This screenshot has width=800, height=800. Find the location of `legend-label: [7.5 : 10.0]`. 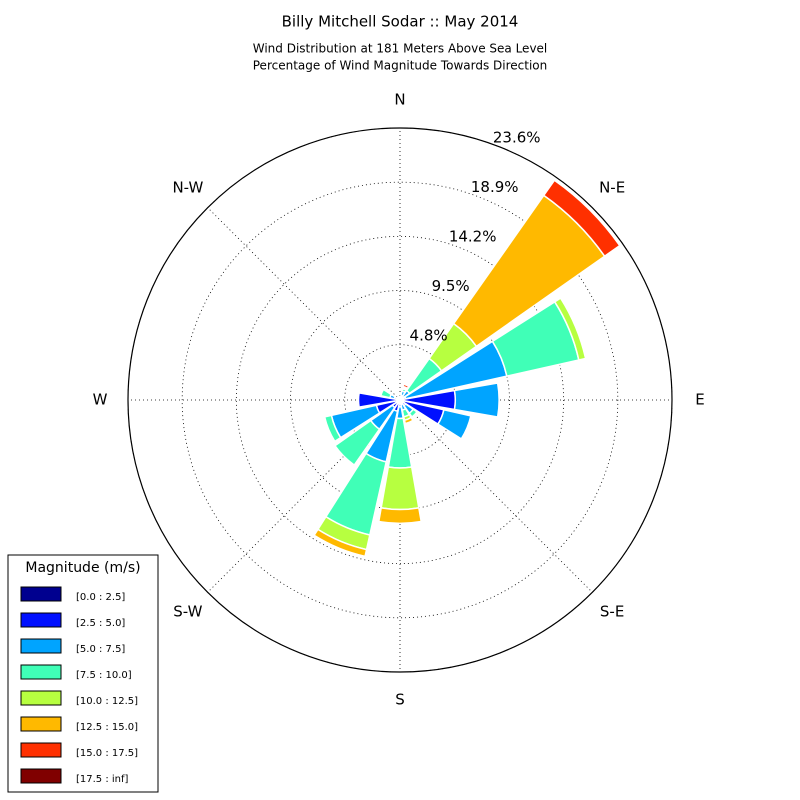

legend-label: [7.5 : 10.0] is located at coordinates (104, 675).